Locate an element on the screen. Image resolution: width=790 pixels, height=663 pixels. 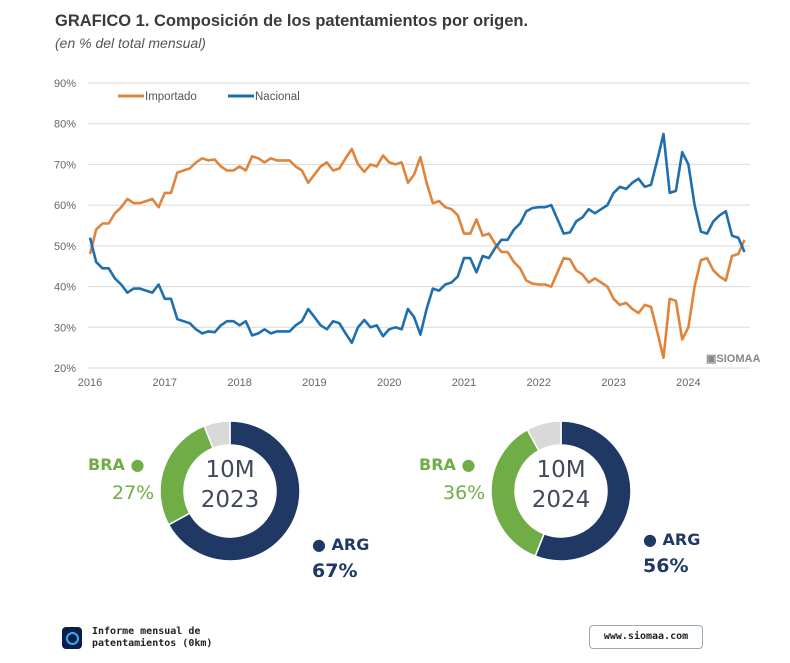
watermark: ▣SIOMAA is located at coordinates (733, 359).